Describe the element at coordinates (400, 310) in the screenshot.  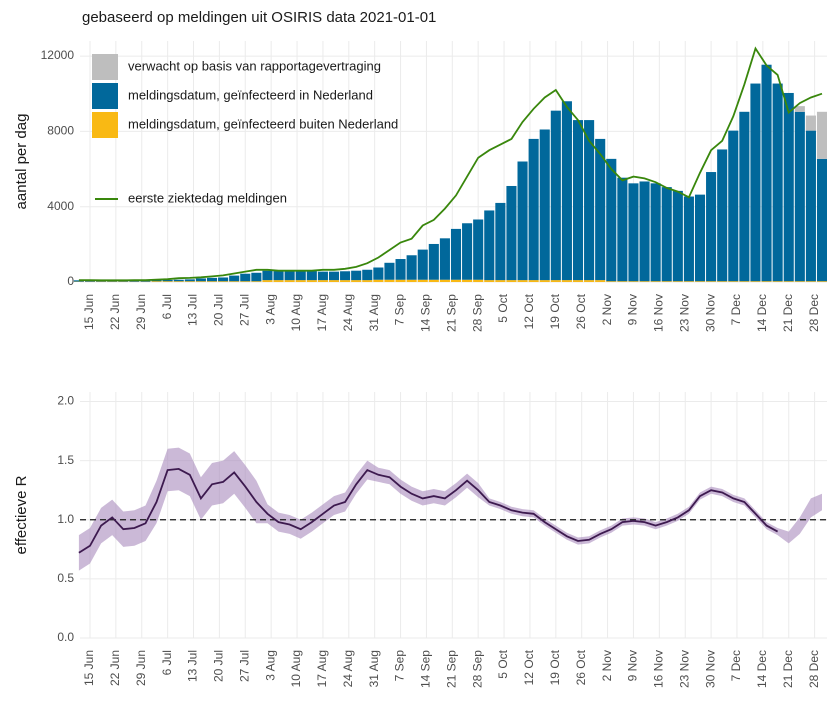
I see `x-tick-label: 7 Sep` at that location.